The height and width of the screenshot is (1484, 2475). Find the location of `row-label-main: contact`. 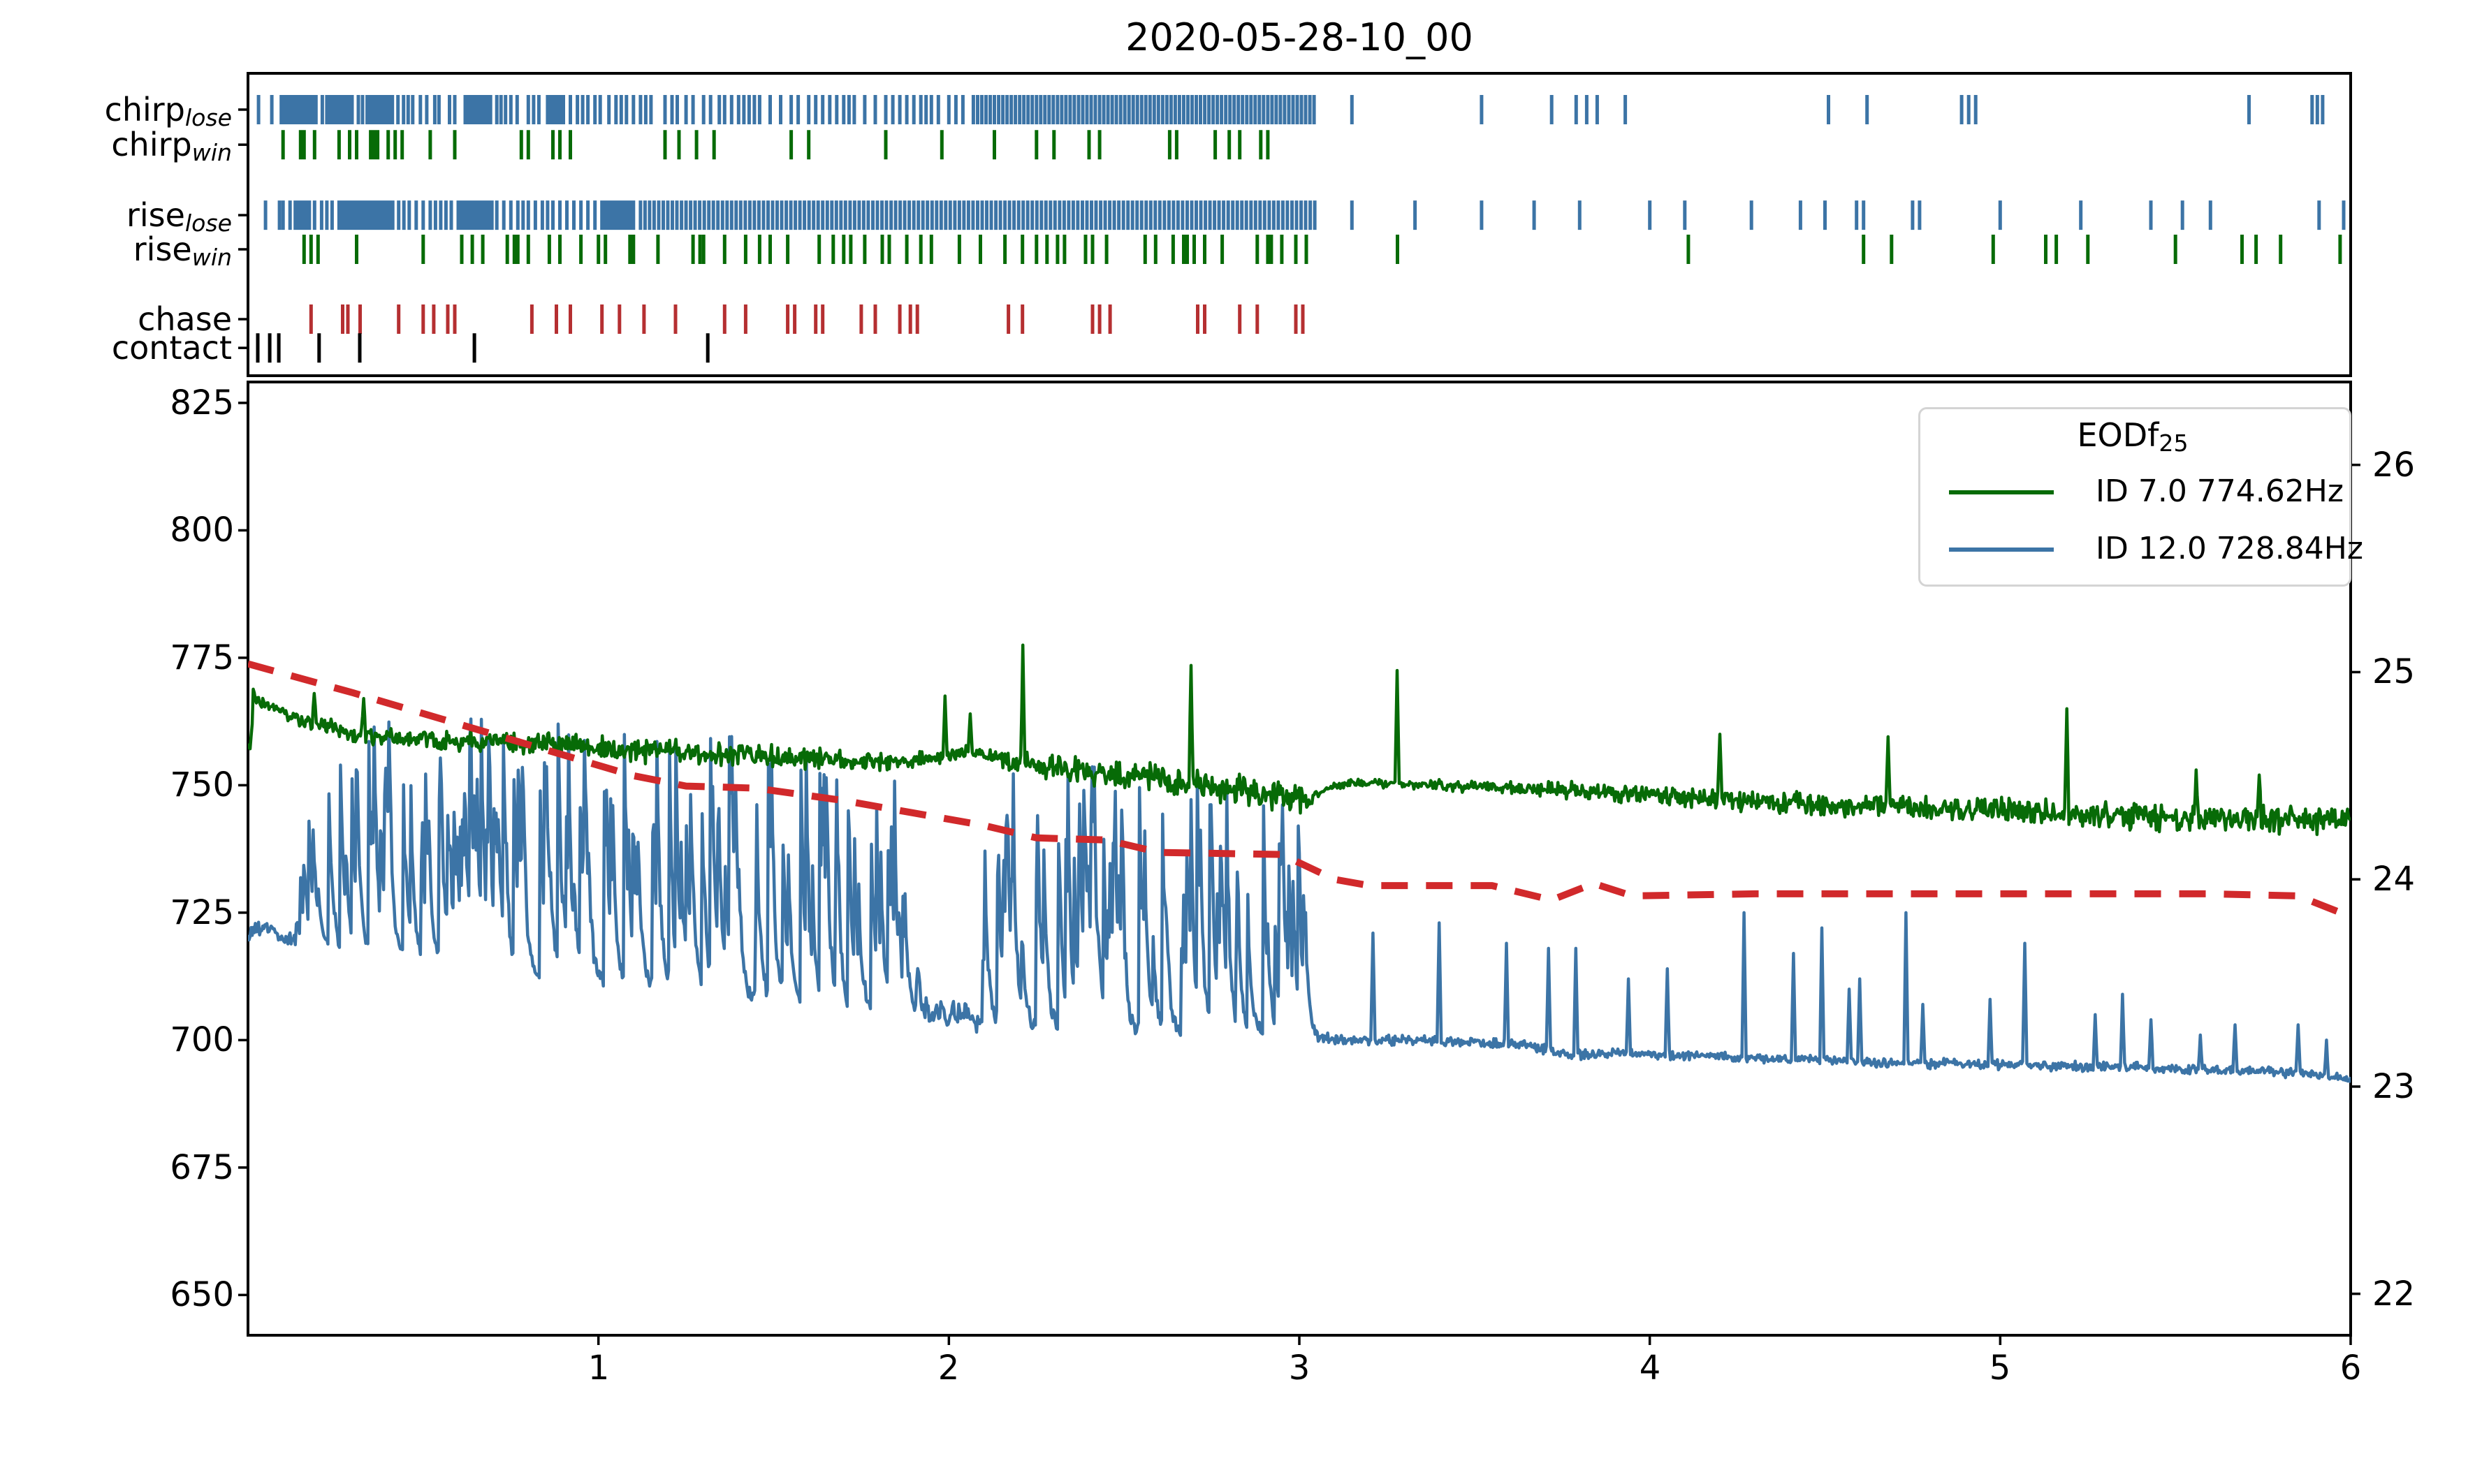

row-label-main: contact is located at coordinates (171, 348).